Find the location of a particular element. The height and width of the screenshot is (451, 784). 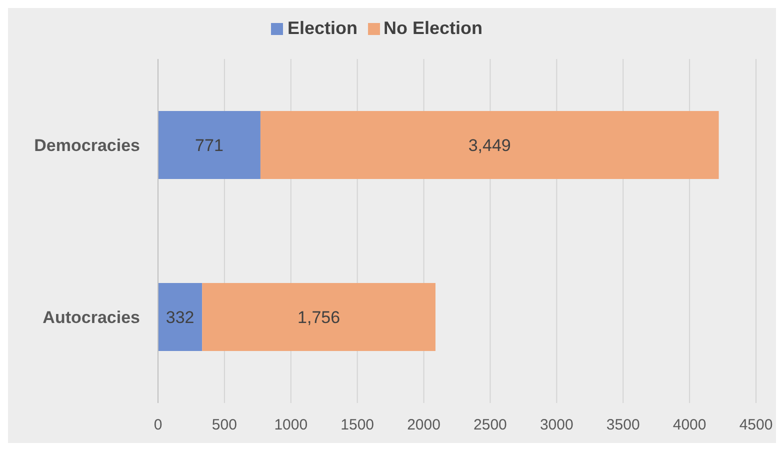

data-label: 1,756 is located at coordinates (319, 318).